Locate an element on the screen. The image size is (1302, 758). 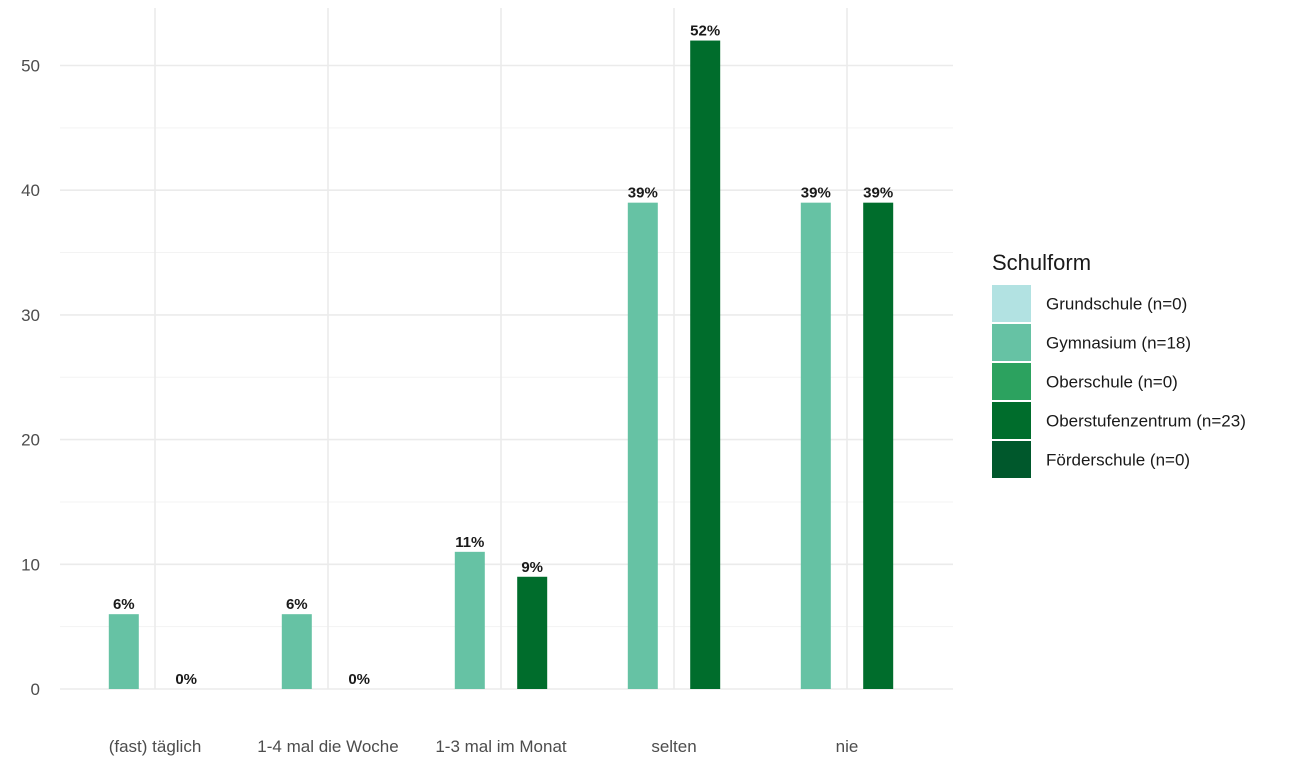
y-tick-label: 30 is located at coordinates (30, 315).